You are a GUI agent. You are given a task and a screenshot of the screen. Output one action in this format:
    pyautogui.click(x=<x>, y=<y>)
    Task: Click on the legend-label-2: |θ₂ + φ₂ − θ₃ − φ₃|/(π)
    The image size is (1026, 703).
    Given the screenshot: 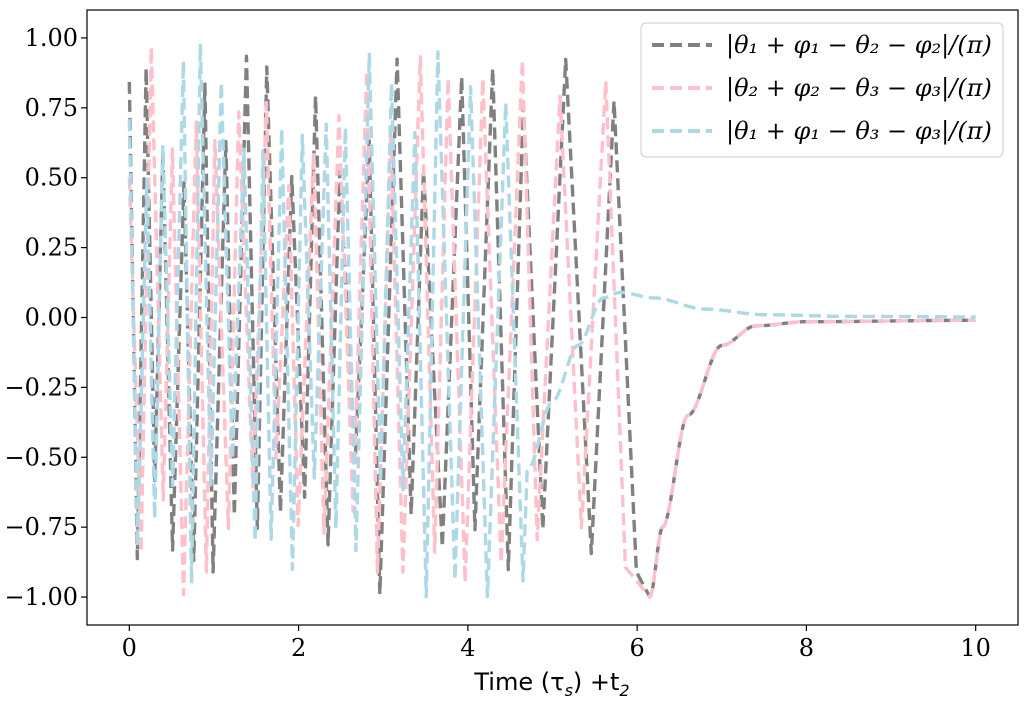 What is the action you would take?
    pyautogui.click(x=859, y=88)
    